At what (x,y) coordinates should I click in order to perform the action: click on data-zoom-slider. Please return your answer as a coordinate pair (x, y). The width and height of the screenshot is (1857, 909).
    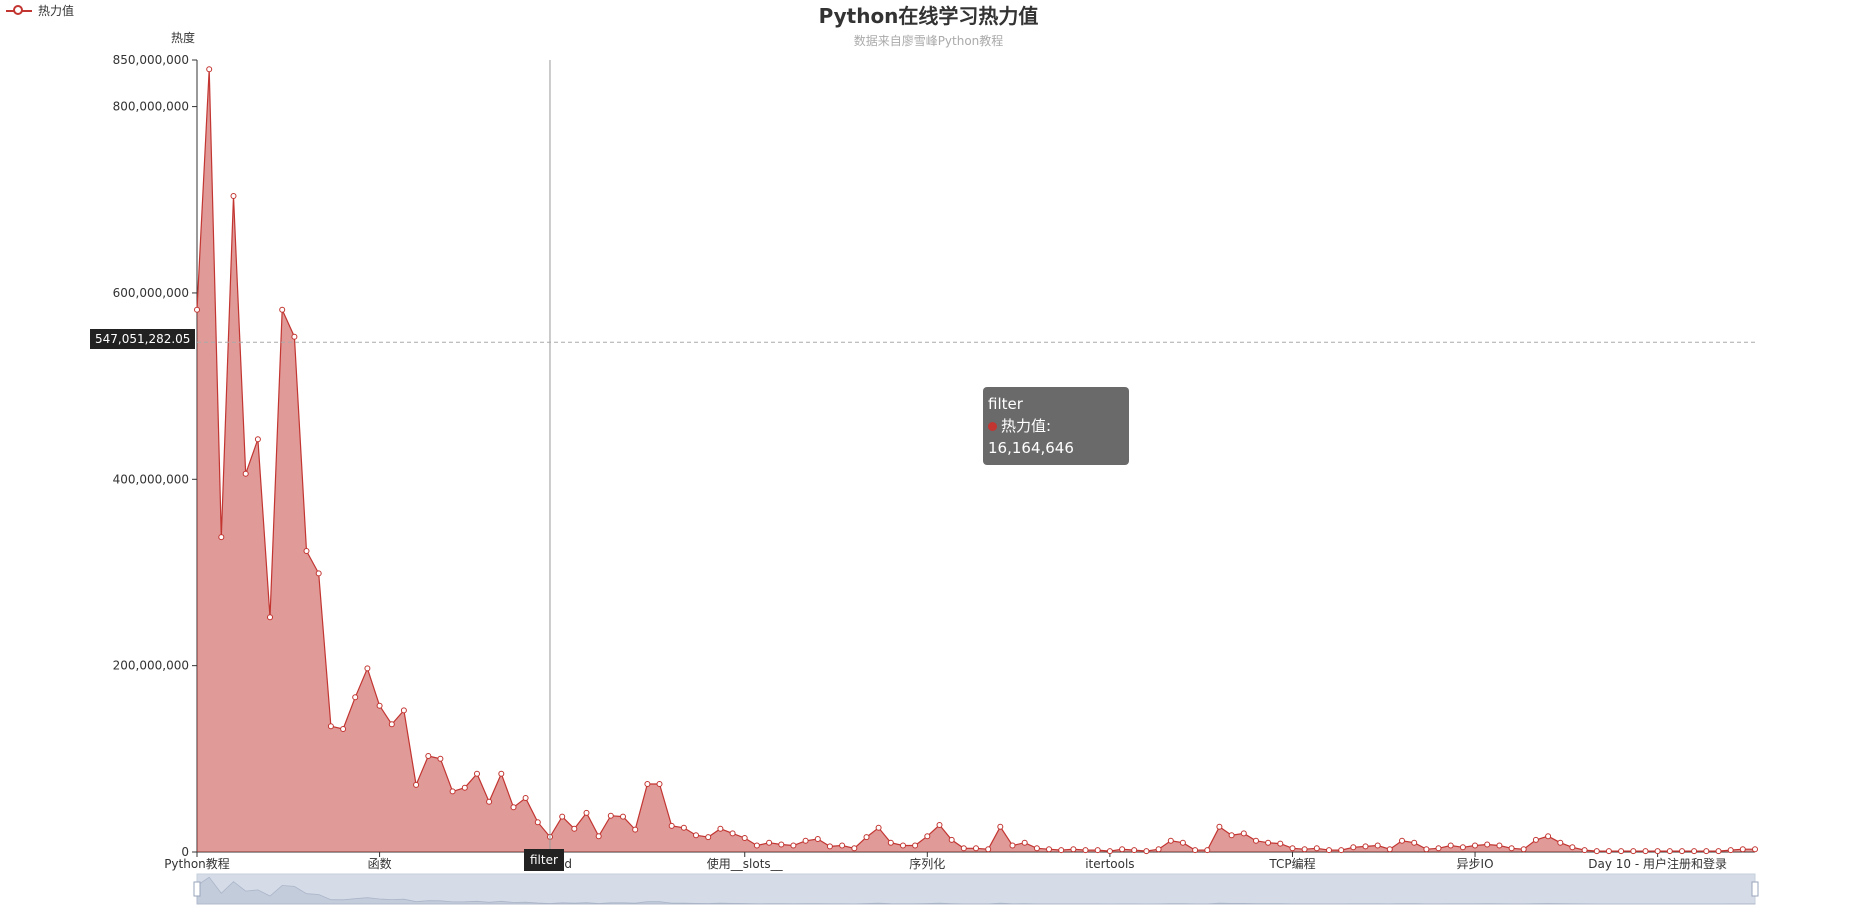
    Looking at the image, I should click on (976, 889).